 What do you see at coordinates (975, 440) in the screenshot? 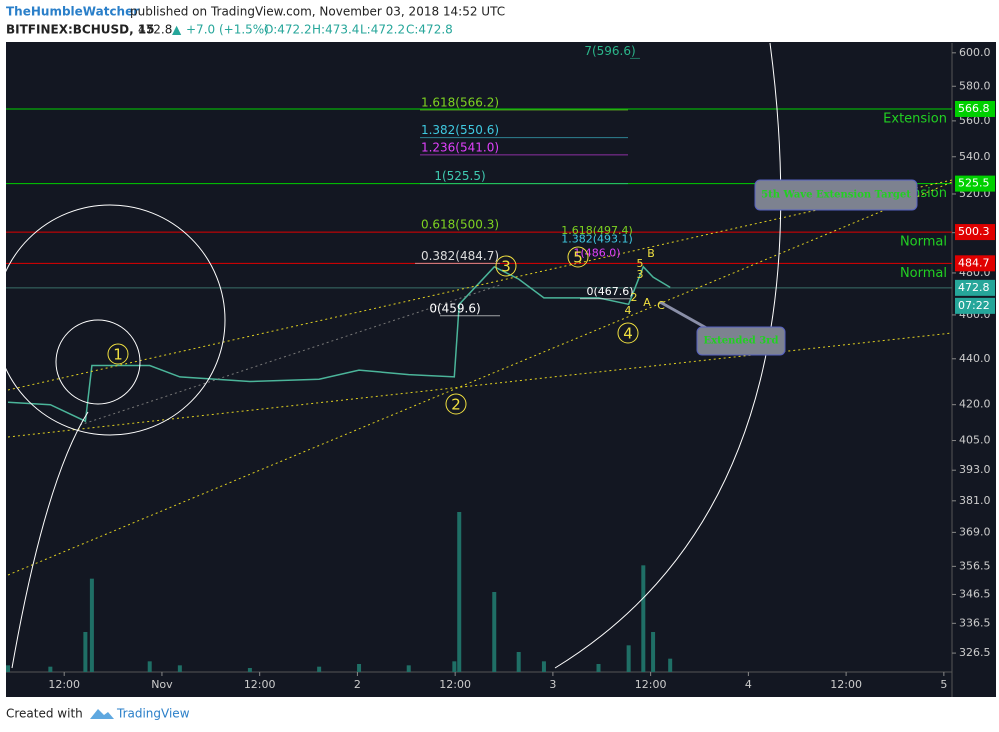
I see `y-tick-label: 405.0` at bounding box center [975, 440].